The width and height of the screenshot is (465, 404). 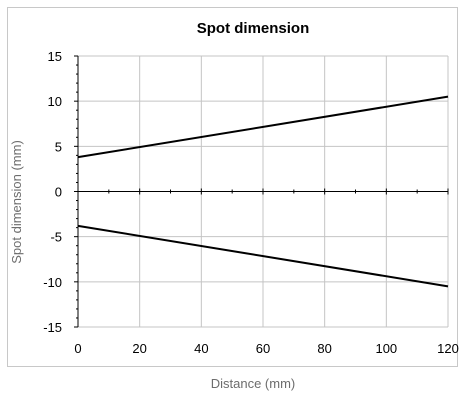 What do you see at coordinates (55, 56) in the screenshot?
I see `y-tick-label: 15` at bounding box center [55, 56].